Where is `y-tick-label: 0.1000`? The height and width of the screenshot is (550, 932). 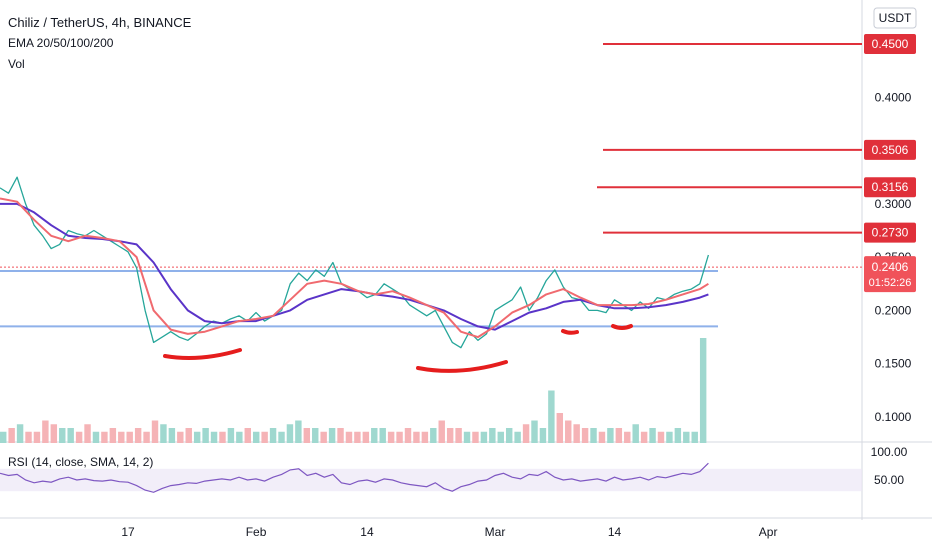
y-tick-label: 0.1000 is located at coordinates (893, 417).